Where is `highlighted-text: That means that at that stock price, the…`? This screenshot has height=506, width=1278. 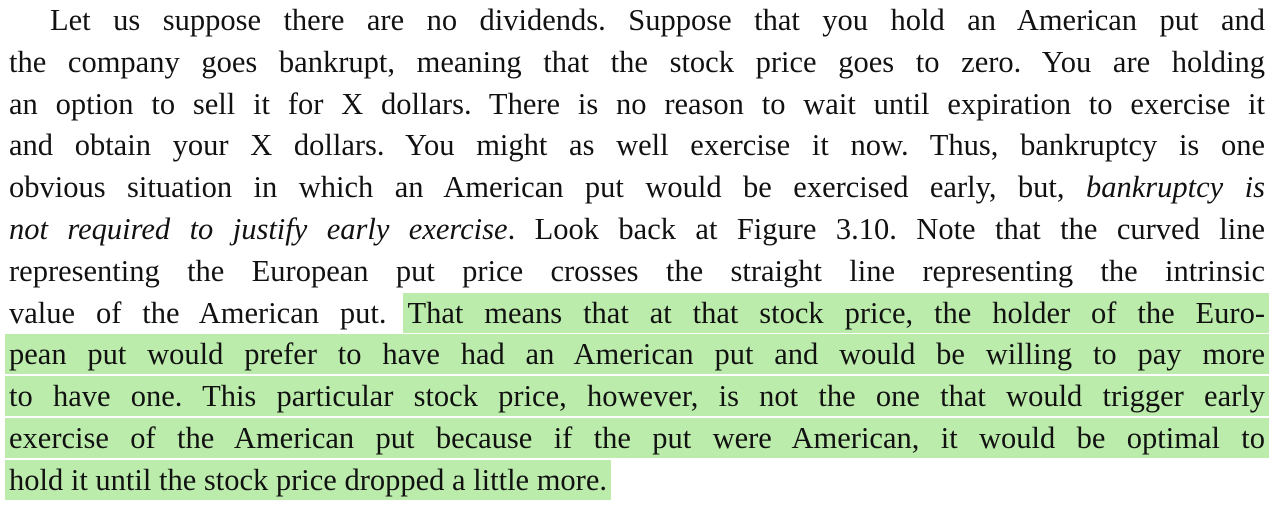
highlighted-text: That means that at that stock price, the… is located at coordinates (836, 312).